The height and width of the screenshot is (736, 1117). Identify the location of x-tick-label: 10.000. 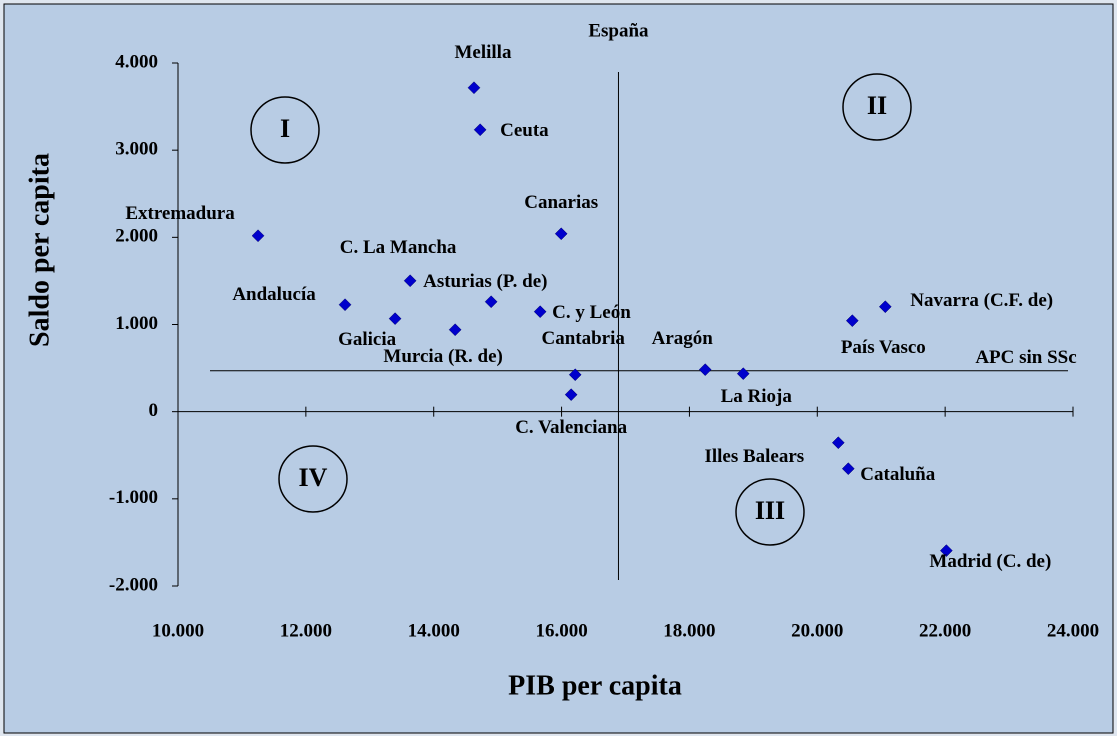
(178, 630).